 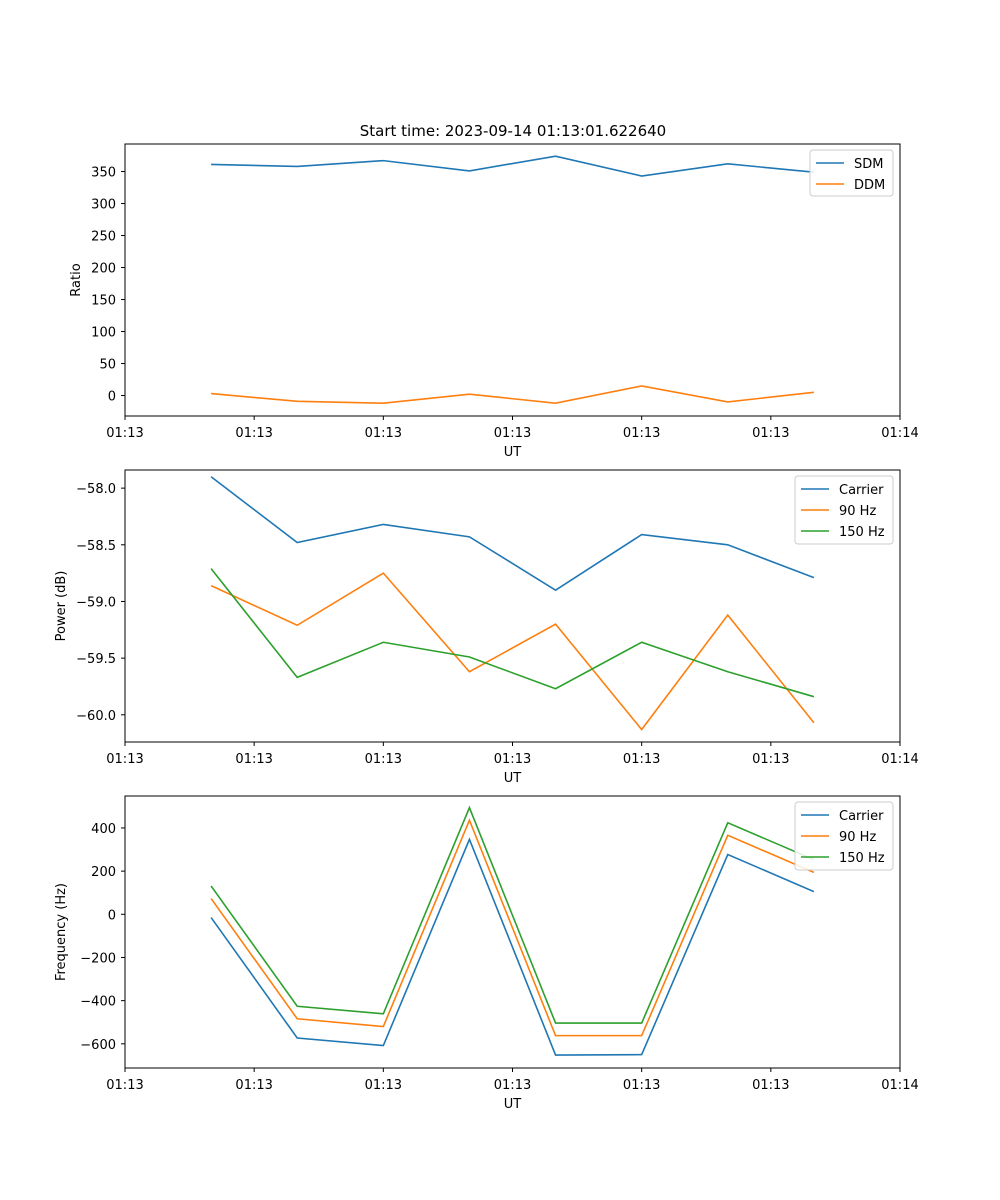 What do you see at coordinates (103, 333) in the screenshot?
I see `y-tick-label: 100` at bounding box center [103, 333].